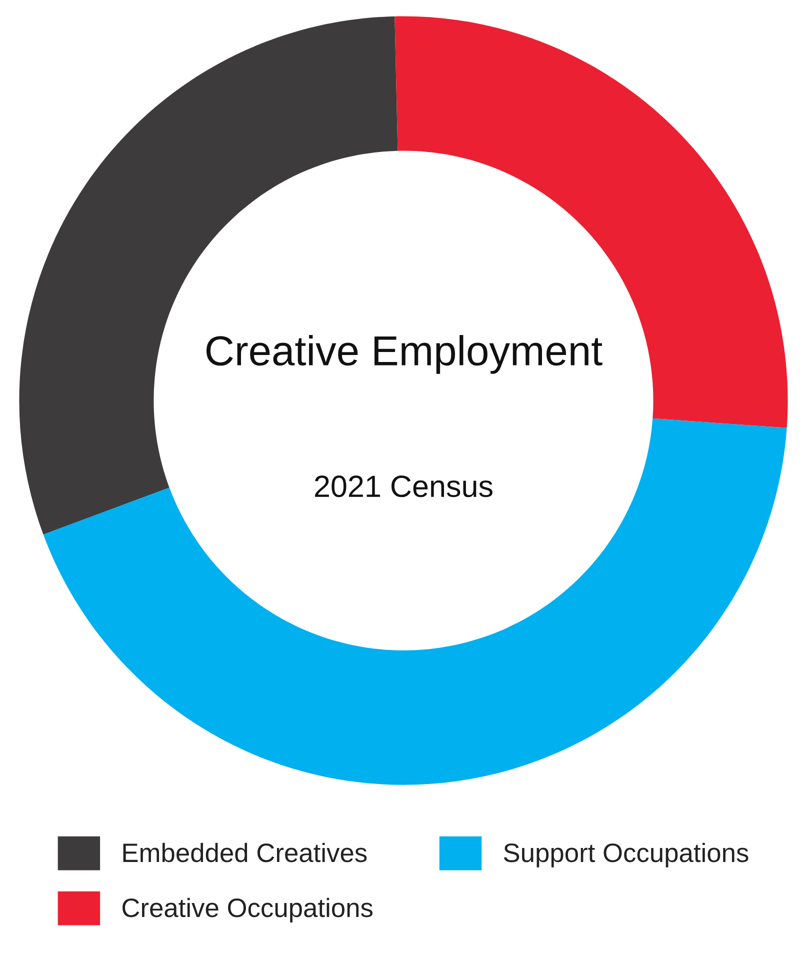 Image resolution: width=807 pixels, height=956 pixels. What do you see at coordinates (245, 852) in the screenshot?
I see `legend-label: Embedded Creatives` at bounding box center [245, 852].